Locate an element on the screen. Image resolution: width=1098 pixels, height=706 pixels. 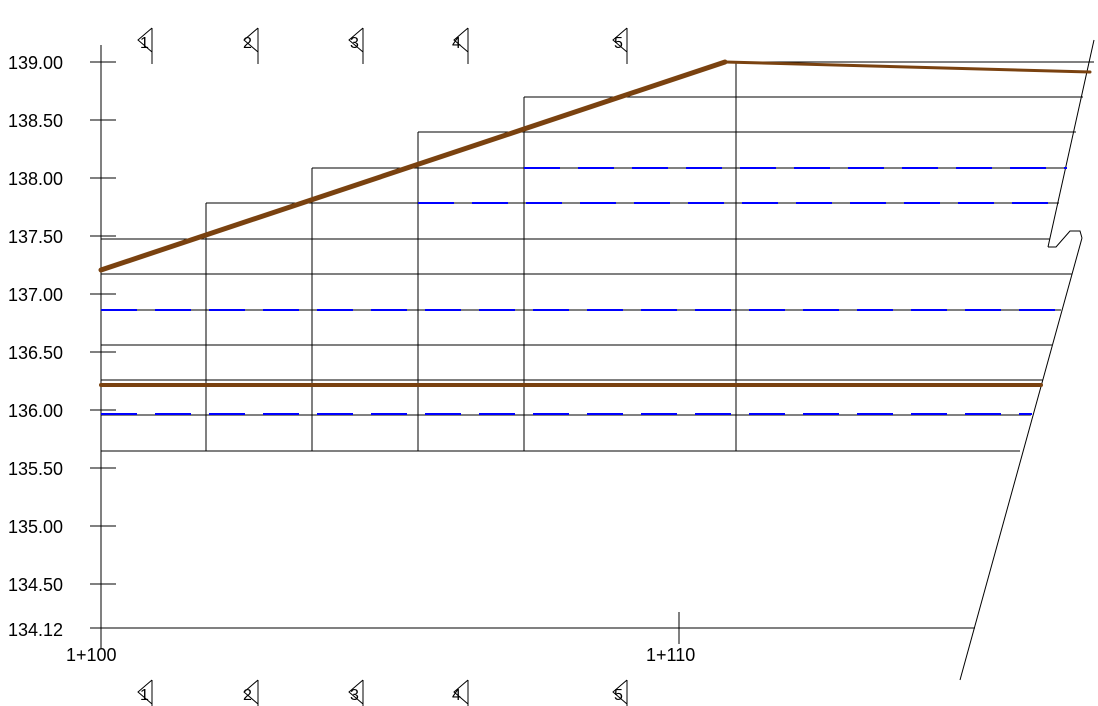
slope-notch is located at coordinates (1065, 239).